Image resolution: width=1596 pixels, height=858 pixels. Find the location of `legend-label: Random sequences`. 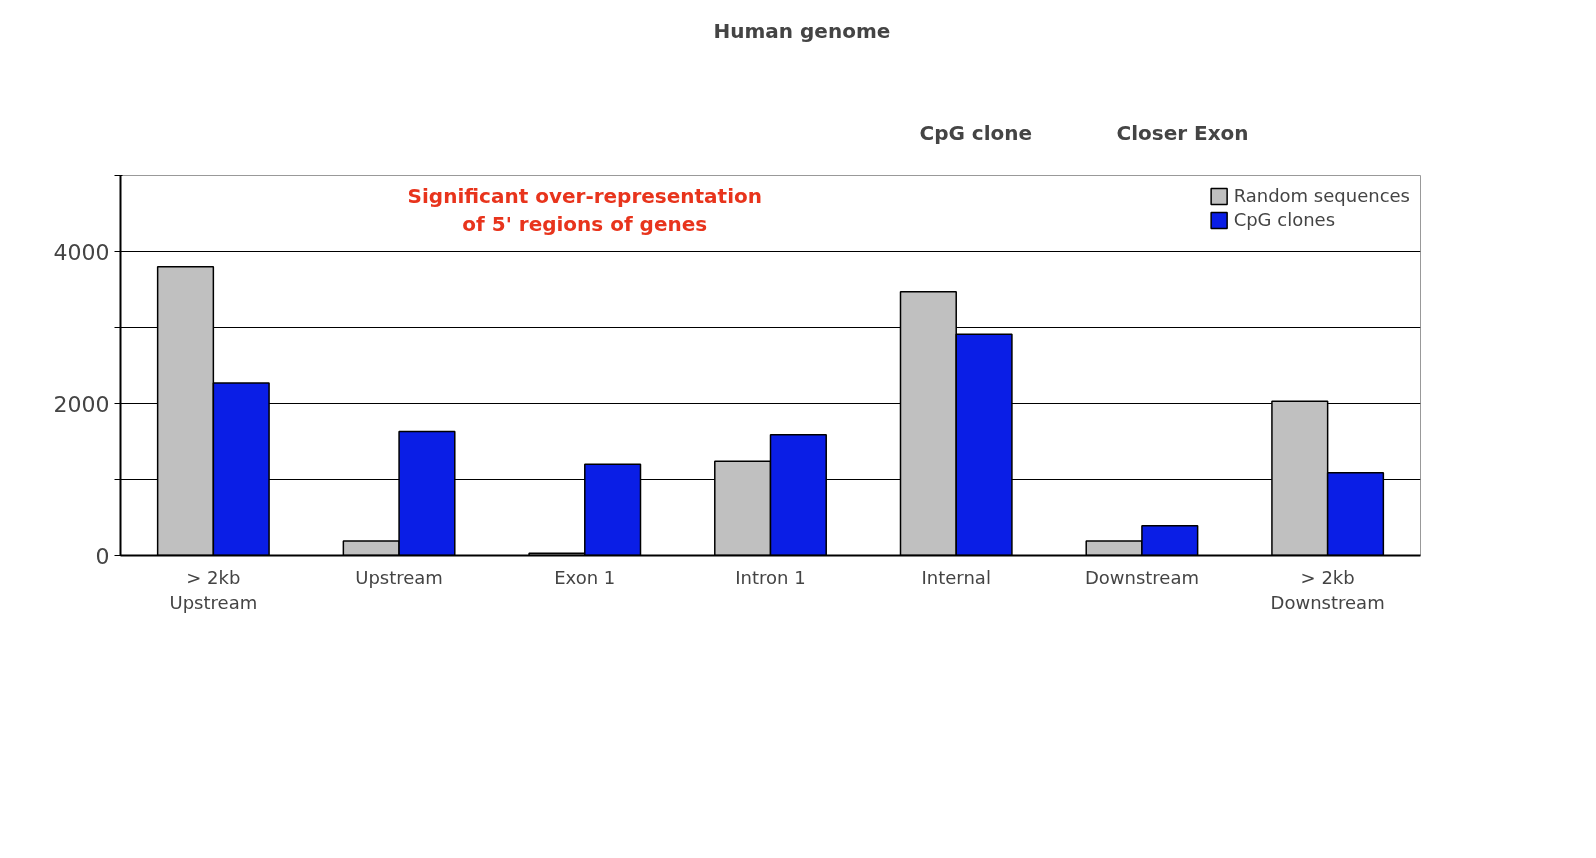

legend-label: Random sequences is located at coordinates (1321, 195).